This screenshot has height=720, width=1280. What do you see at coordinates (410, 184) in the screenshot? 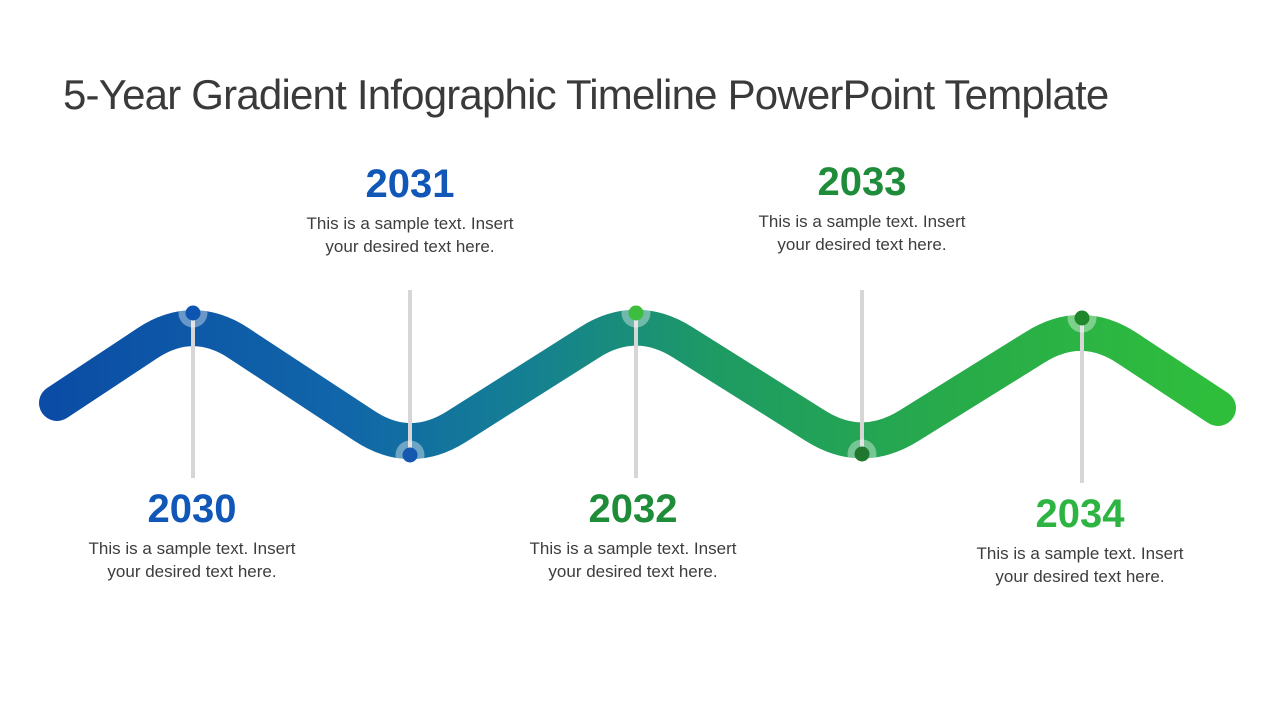
I see `year-label-2031: 2031` at bounding box center [410, 184].